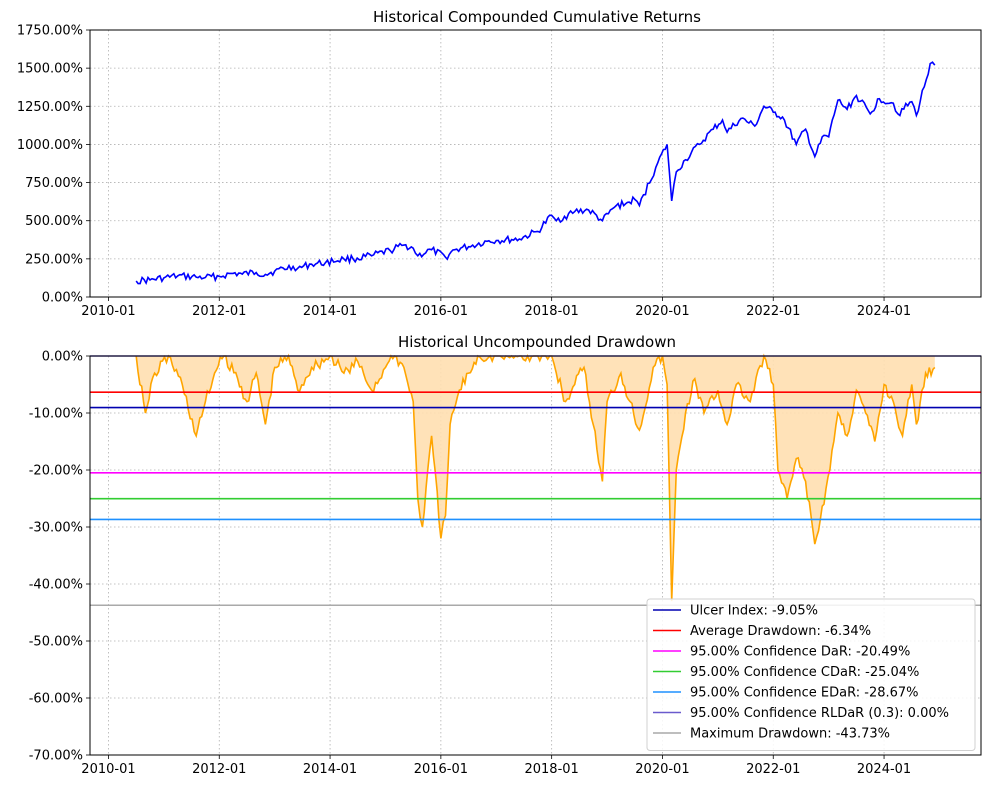 Image resolution: width=991 pixels, height=787 pixels. What do you see at coordinates (773, 311) in the screenshot?
I see `top-x-tick-label: 2022-01` at bounding box center [773, 311].